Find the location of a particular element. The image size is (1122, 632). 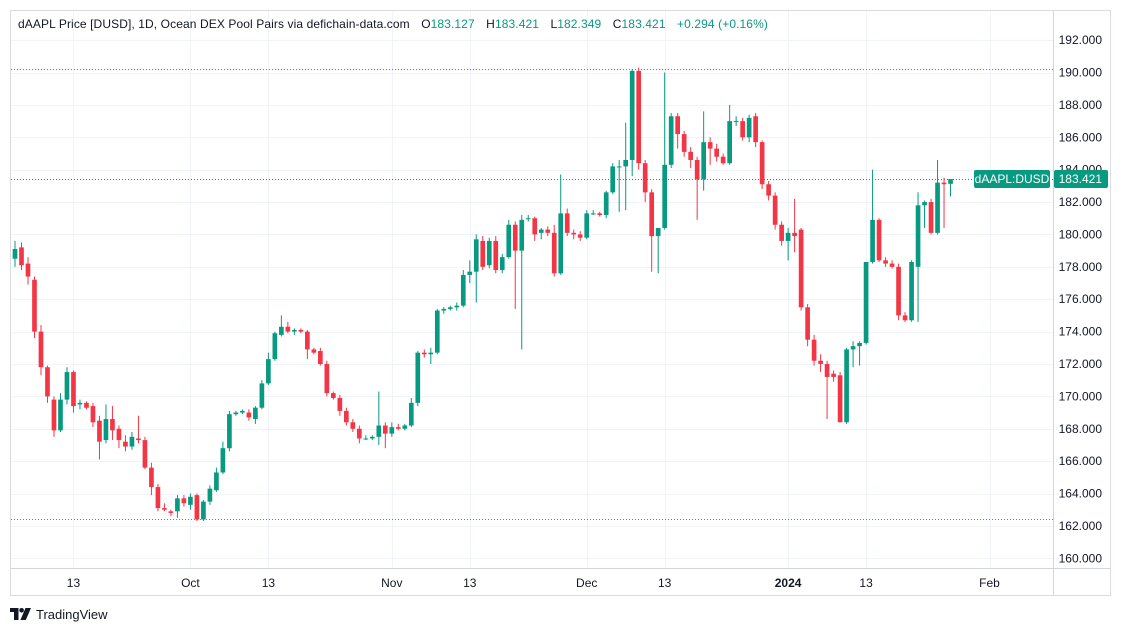

legend-low-value: 182.349 is located at coordinates (579, 24).